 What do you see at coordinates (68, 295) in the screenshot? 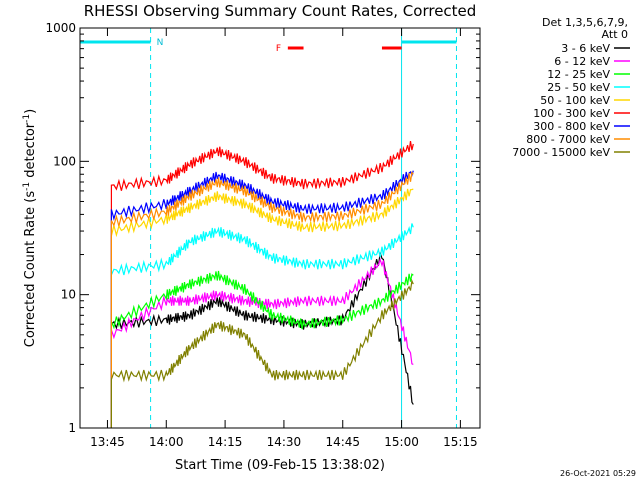
I see `y-tick-label-1: 10` at bounding box center [68, 295].